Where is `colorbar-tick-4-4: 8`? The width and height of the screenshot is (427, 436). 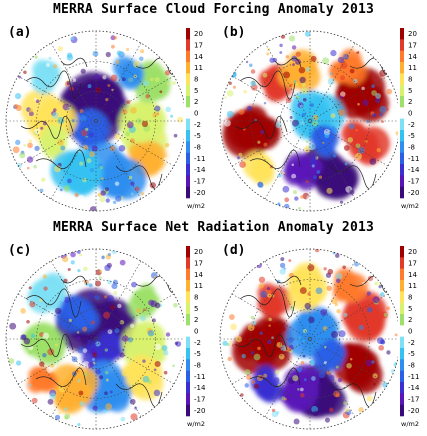
colorbar-tick-4-4: 8 is located at coordinates (410, 298).